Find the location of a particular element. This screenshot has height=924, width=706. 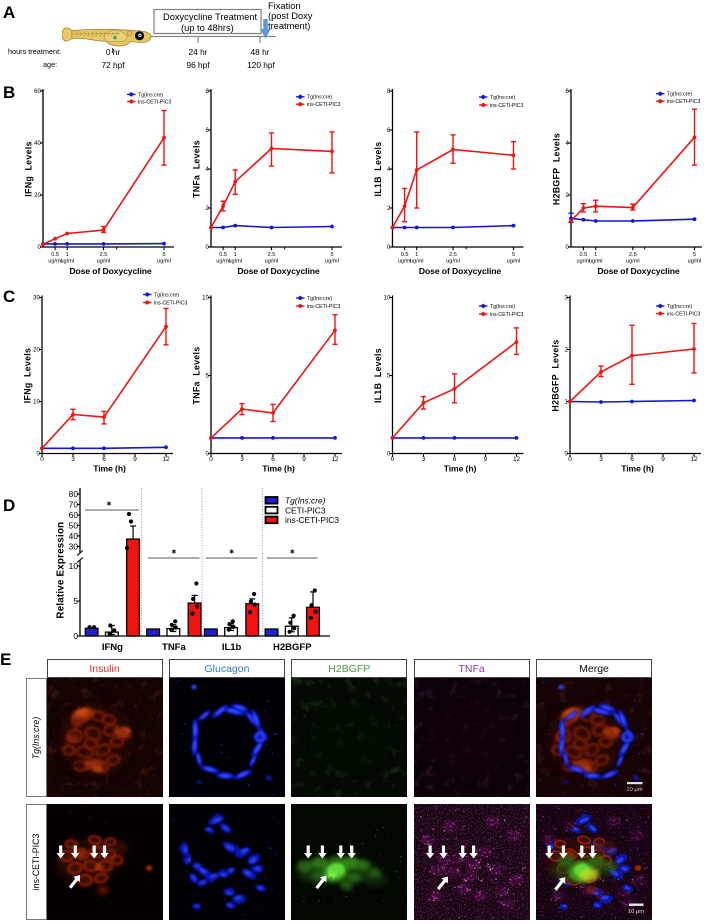

svg-text: 50 is located at coordinates (74, 525).